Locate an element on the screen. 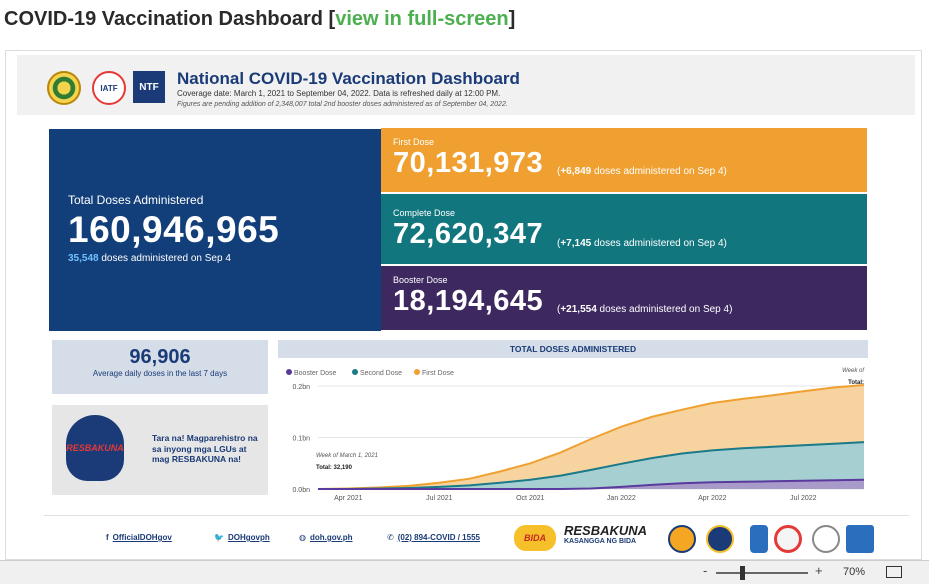 This screenshot has height=584, width=929. page-heading-suffix: ] is located at coordinates (512, 19).